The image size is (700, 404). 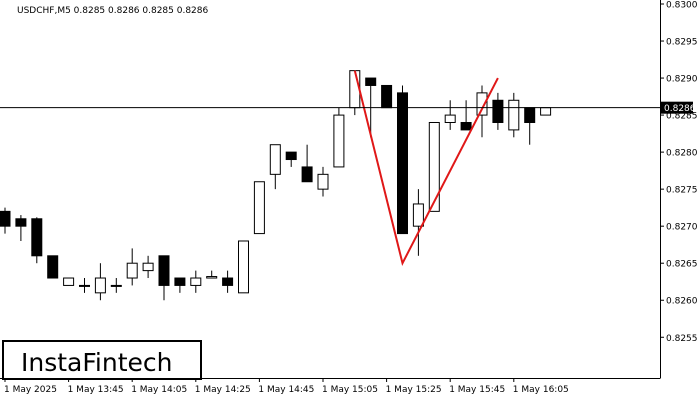 I want to click on watermark-box, so click(x=102, y=360).